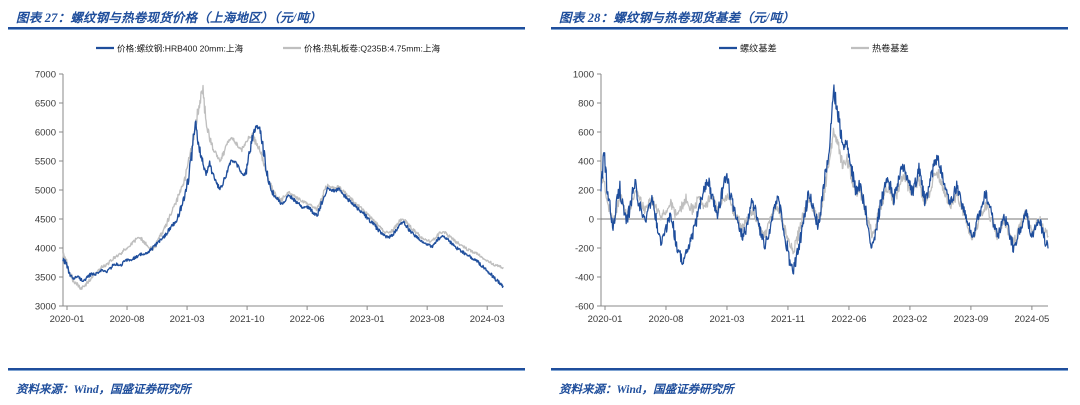  What do you see at coordinates (584, 306) in the screenshot?
I see `svg-text: -600` at bounding box center [584, 306].